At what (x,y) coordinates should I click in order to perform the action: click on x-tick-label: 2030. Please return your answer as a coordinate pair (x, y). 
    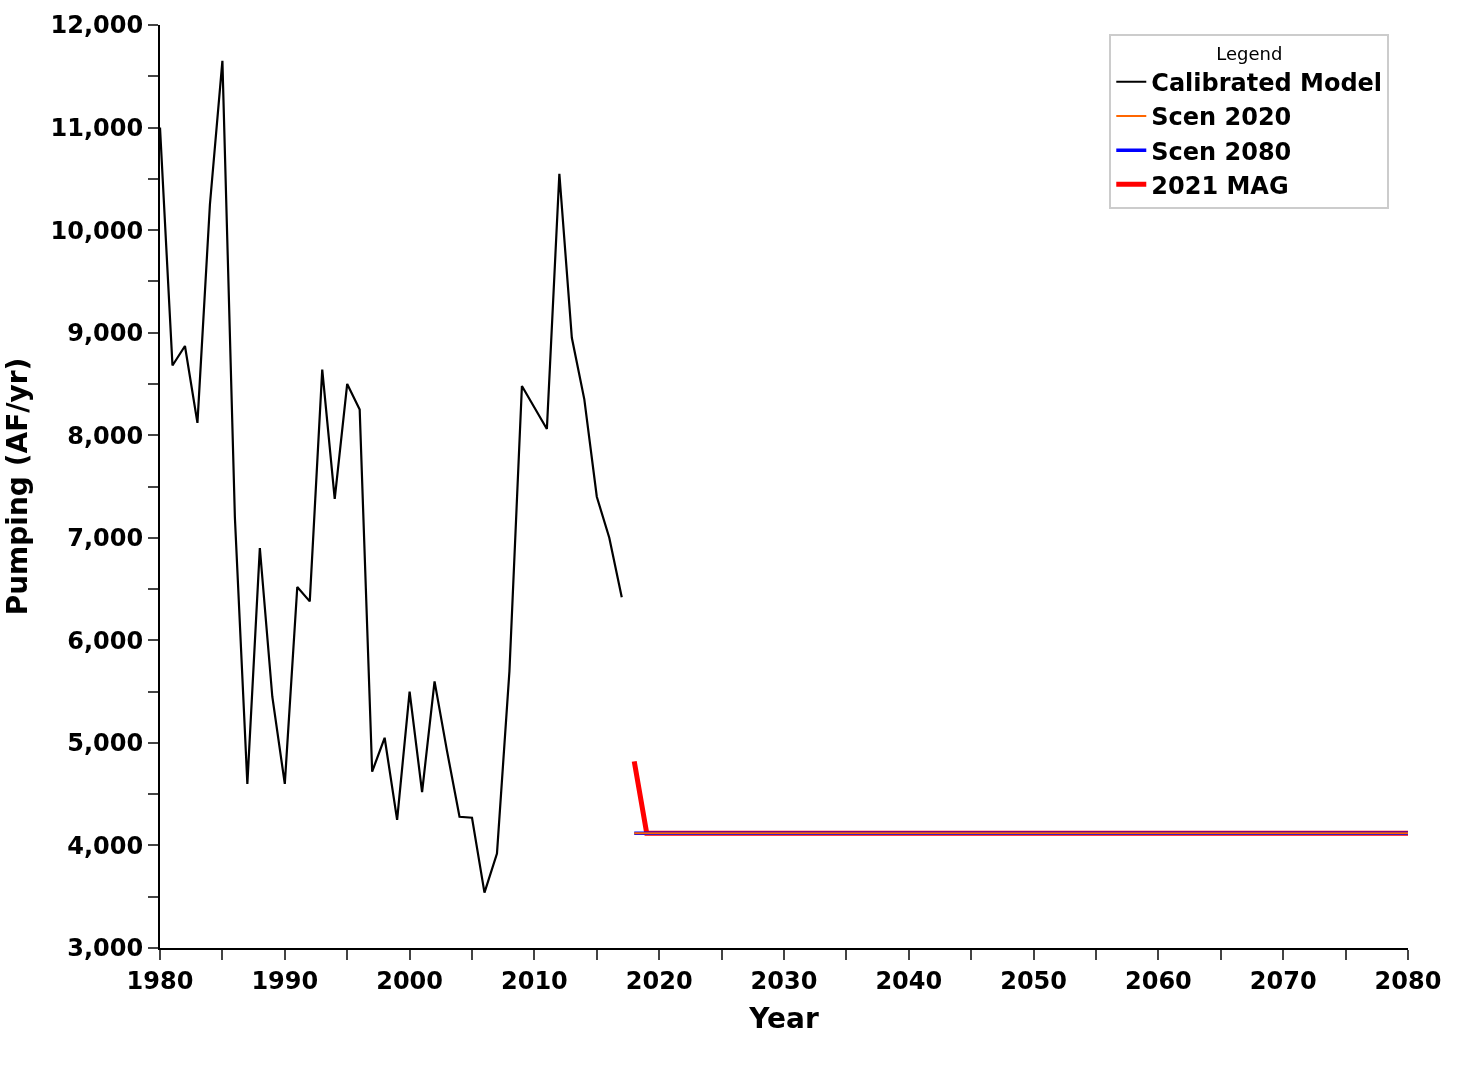
    Looking at the image, I should click on (784, 980).